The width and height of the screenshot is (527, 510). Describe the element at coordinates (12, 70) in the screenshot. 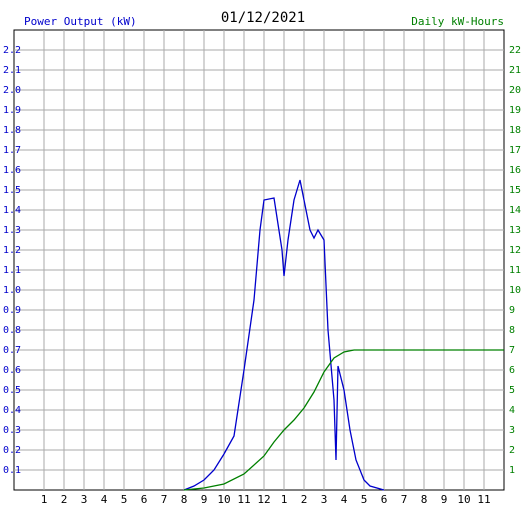

I see `y-tick-label: 2.1` at that location.